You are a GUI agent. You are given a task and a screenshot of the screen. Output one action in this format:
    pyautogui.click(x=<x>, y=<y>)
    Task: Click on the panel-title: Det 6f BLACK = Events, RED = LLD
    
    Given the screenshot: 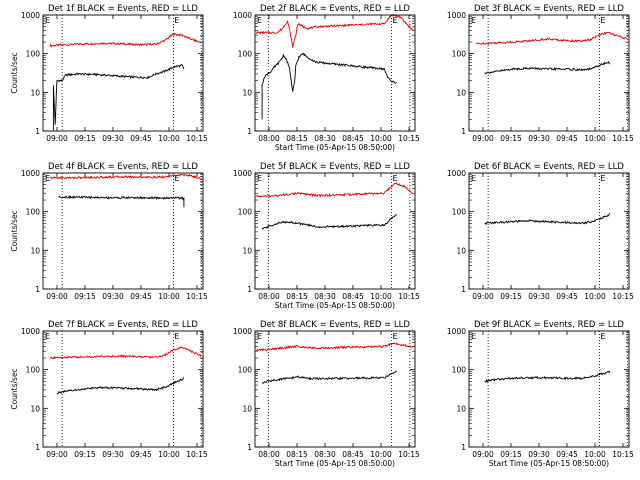 What is the action you would take?
    pyautogui.click(x=549, y=167)
    